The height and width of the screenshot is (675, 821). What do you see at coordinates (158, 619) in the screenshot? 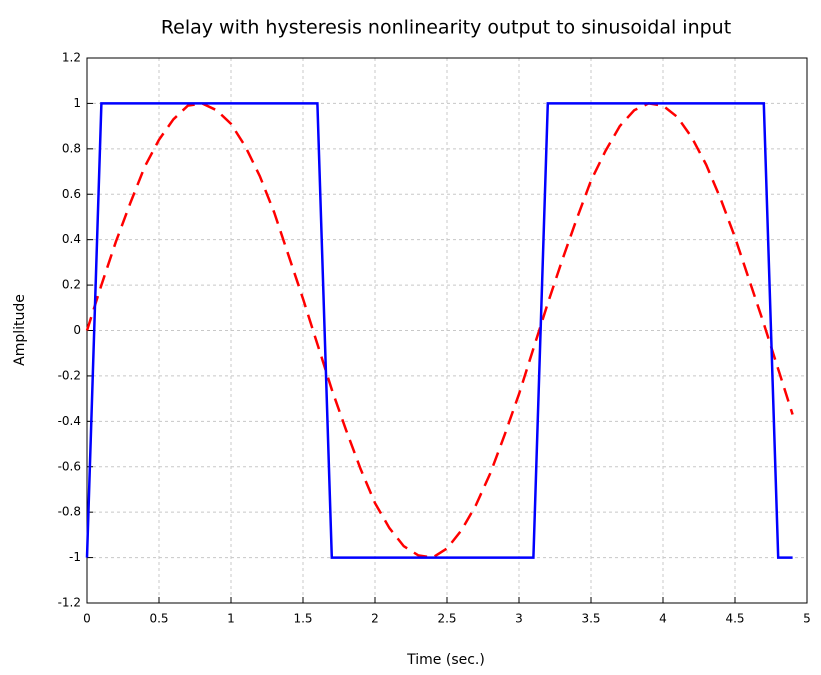
I see `x-tick-label: 0.5` at bounding box center [158, 619].